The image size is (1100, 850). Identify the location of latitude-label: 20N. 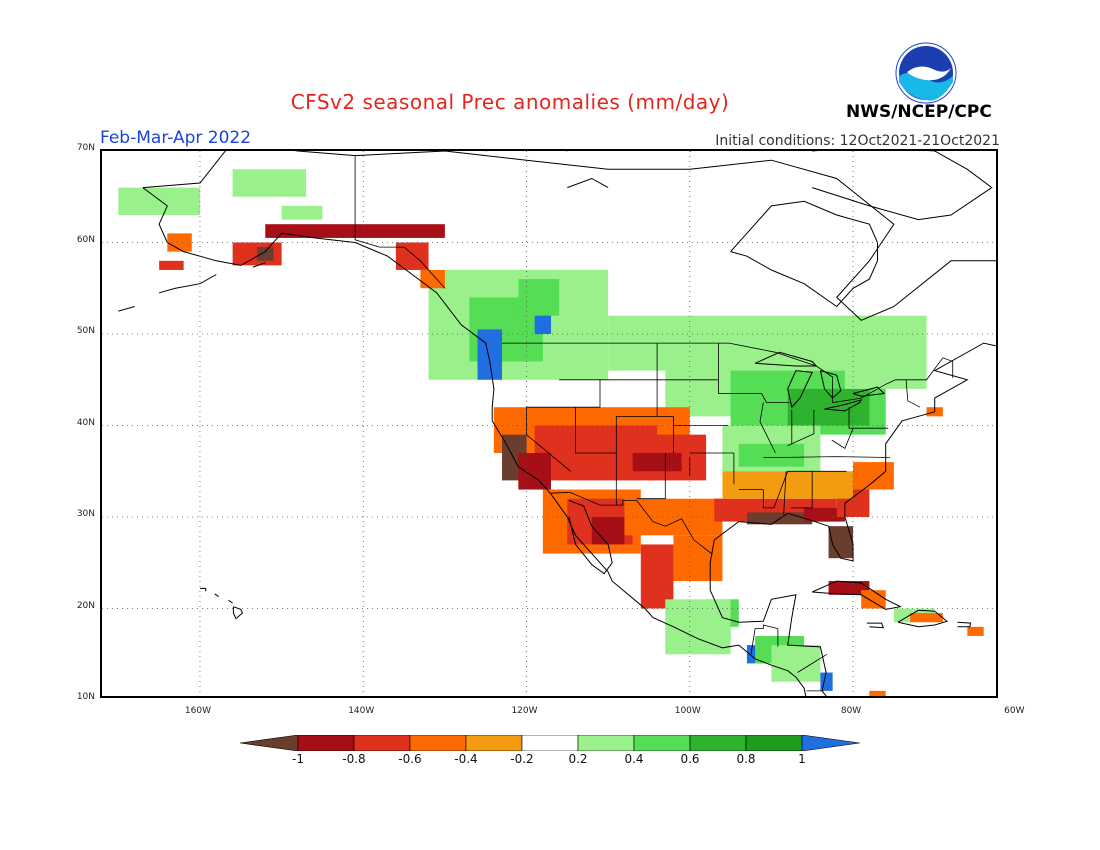
(85, 605).